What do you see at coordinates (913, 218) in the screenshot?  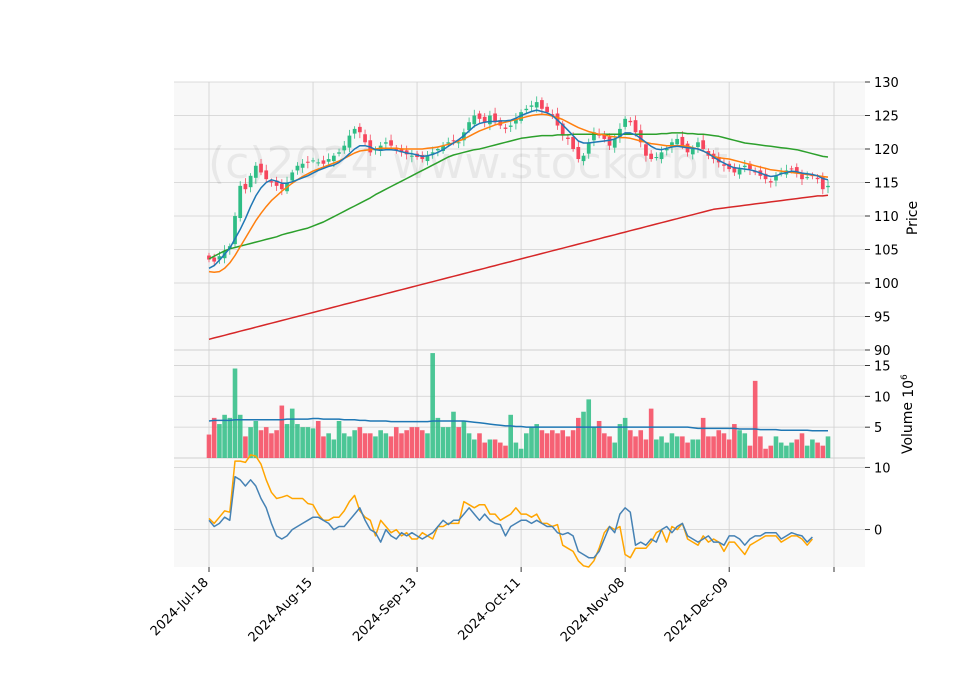 I see `price-axis-label: Price` at bounding box center [913, 218].